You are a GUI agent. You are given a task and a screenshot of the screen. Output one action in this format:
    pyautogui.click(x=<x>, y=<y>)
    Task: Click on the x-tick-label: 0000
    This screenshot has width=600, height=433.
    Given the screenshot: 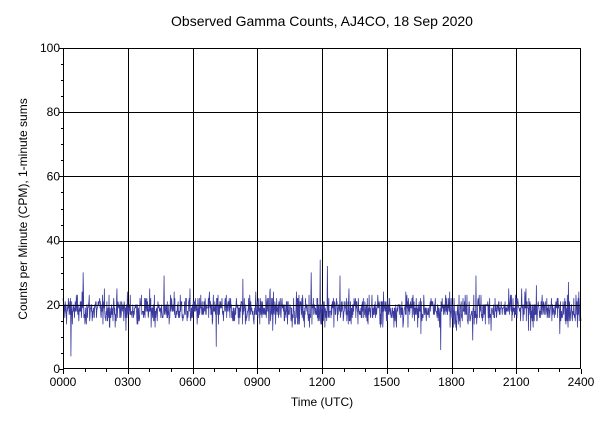 What is the action you would take?
    pyautogui.click(x=63, y=382)
    